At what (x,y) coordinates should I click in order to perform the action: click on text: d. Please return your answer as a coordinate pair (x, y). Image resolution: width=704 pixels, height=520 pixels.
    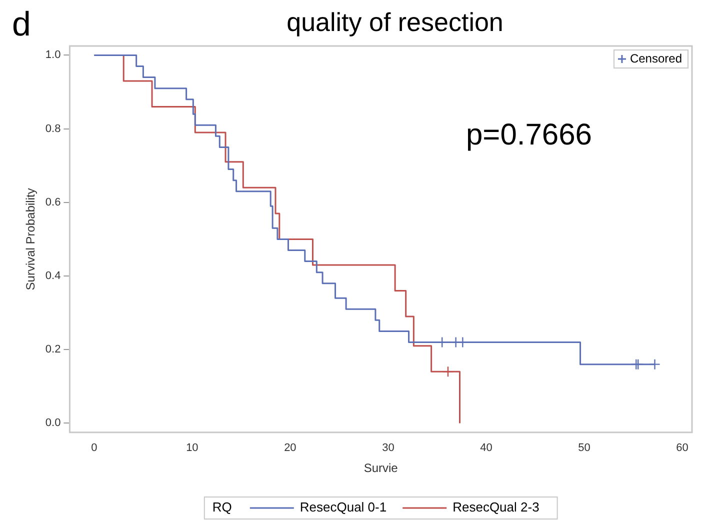
    Looking at the image, I should click on (21, 24).